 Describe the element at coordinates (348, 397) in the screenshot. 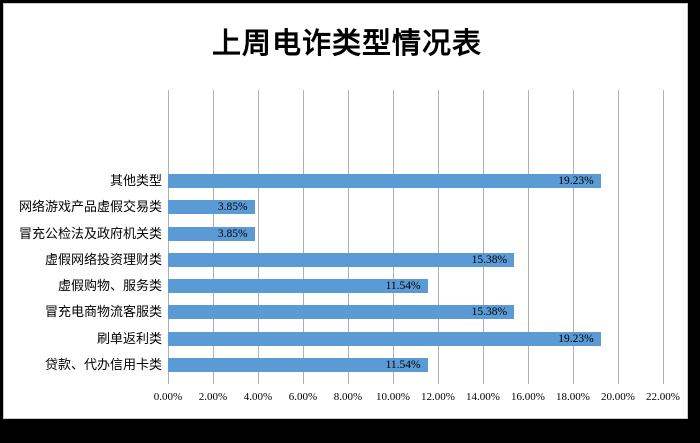

I see `x-axis-tick-label: 8.00%` at that location.